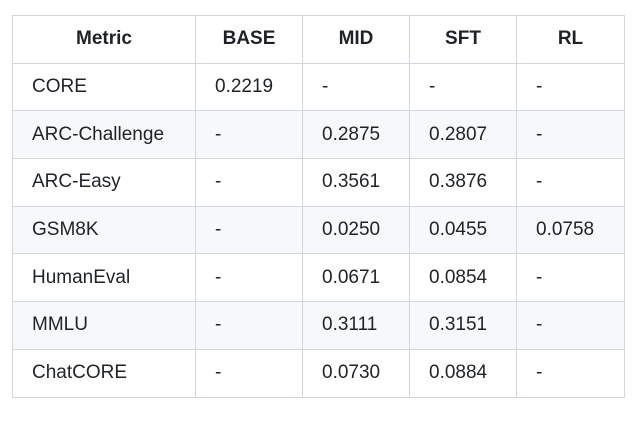 The image size is (640, 421). Describe the element at coordinates (463, 373) in the screenshot. I see `metric-value: 0.0884` at that location.